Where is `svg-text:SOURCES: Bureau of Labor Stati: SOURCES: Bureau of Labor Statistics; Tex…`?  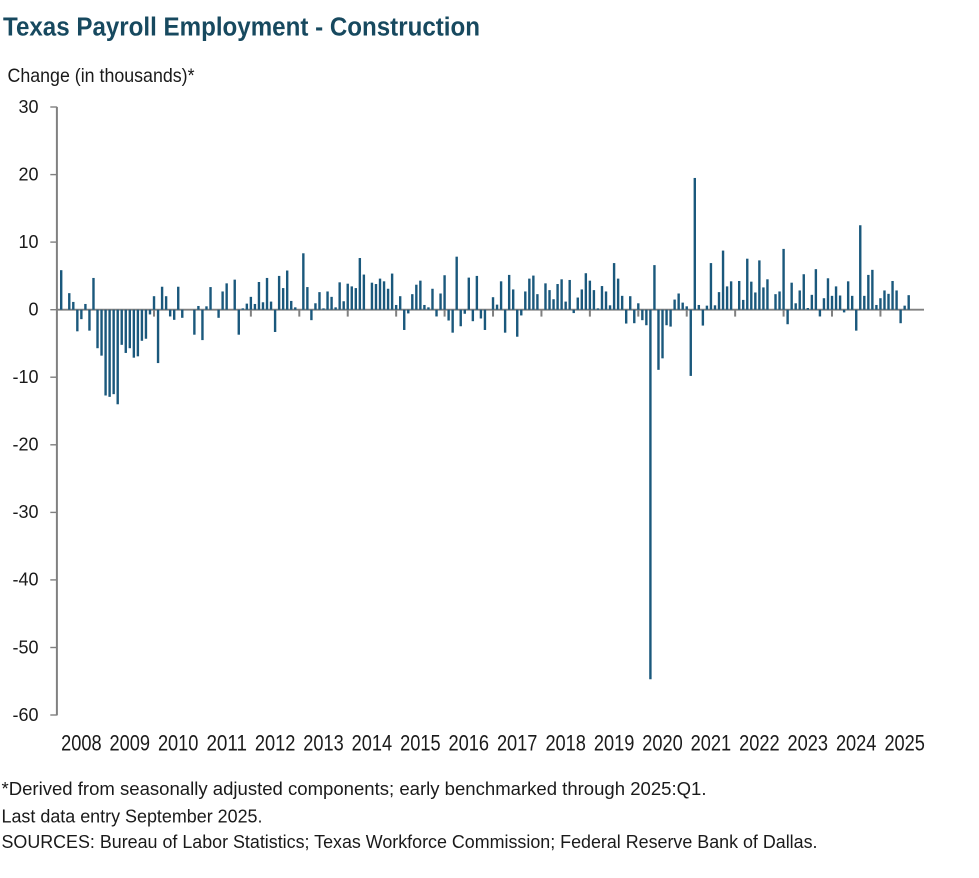
svg-text:SOURCES: Bureau of Labor Stati: SOURCES: Bureau of Labor Statistics; Tex… is located at coordinates (410, 841).